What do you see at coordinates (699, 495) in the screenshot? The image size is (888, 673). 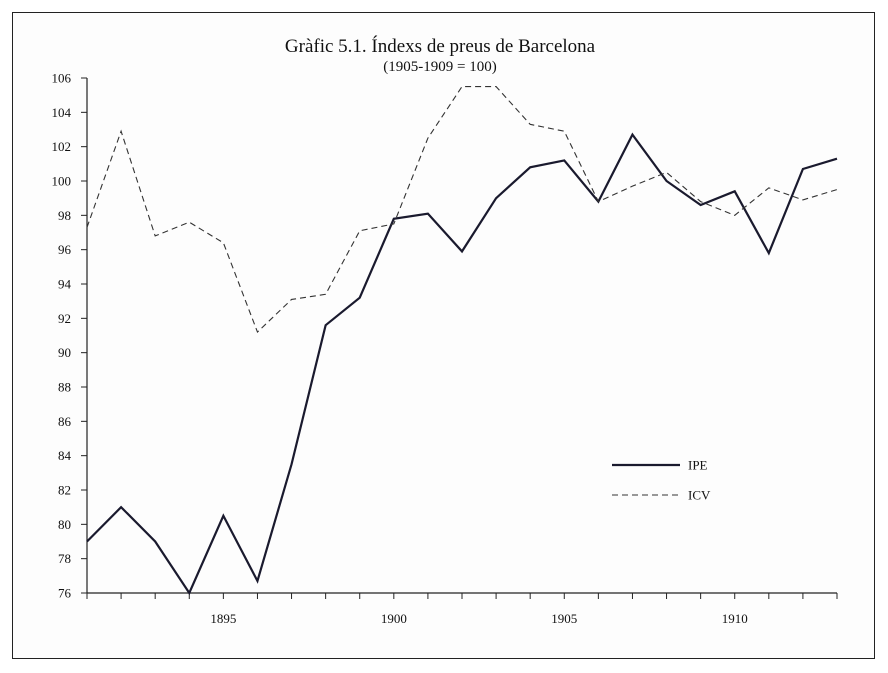 I see `legend-label-icv: ICV` at bounding box center [699, 495].